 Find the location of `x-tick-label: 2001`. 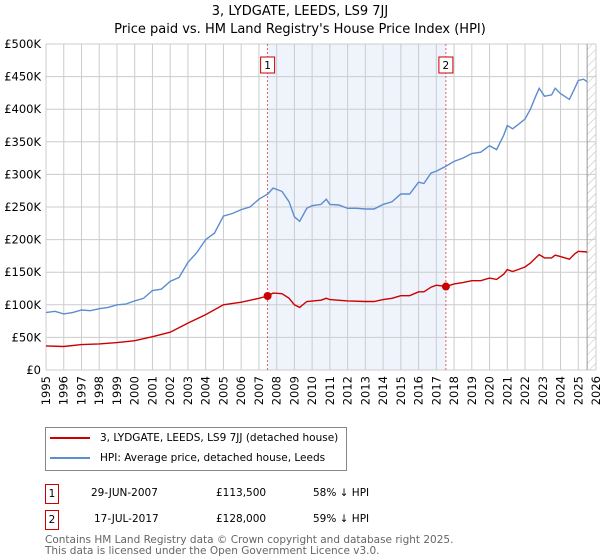

x-tick-label: 2001 is located at coordinates (152, 390).